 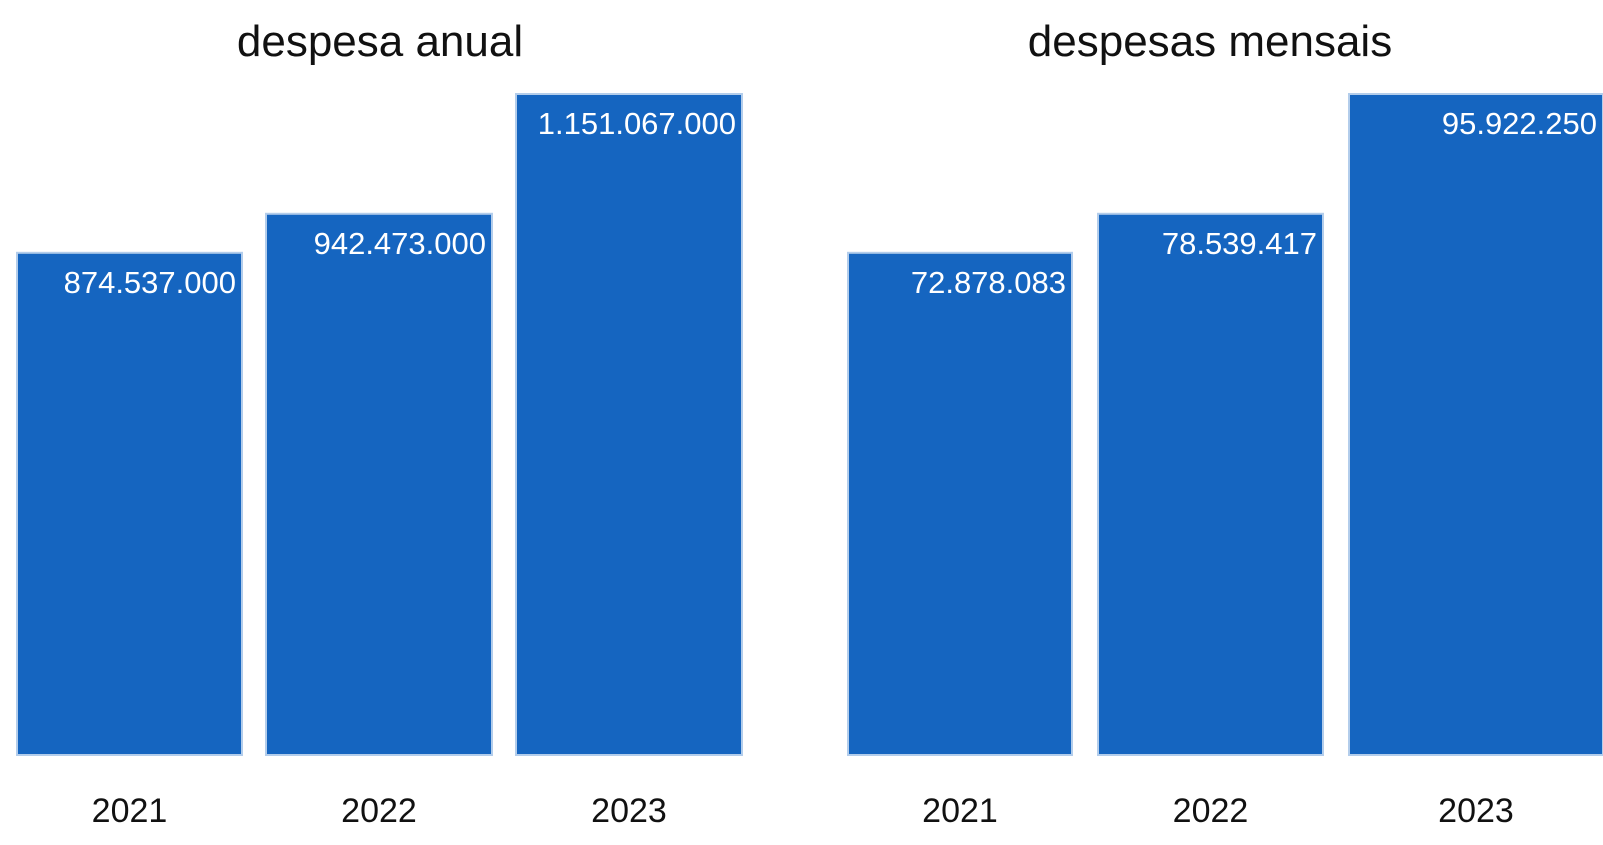 I want to click on bar-value-label: 78.539.417, so click(x=1239, y=243).